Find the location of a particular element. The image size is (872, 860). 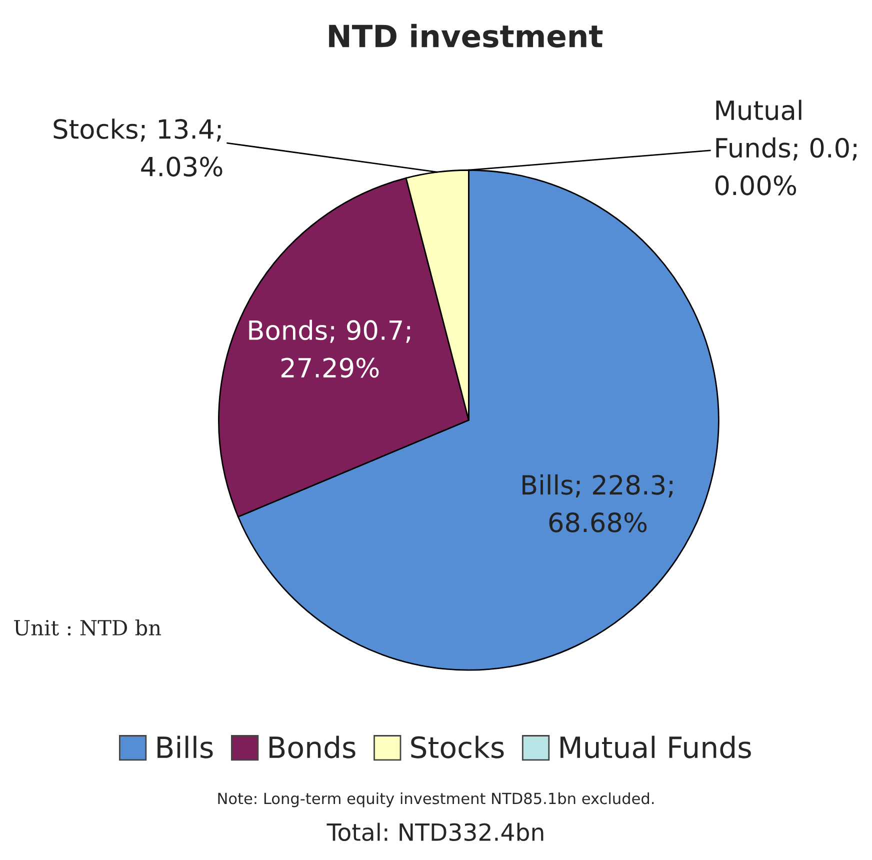

data-label: Stocks; 13.4; 4.03% is located at coordinates (138, 147).